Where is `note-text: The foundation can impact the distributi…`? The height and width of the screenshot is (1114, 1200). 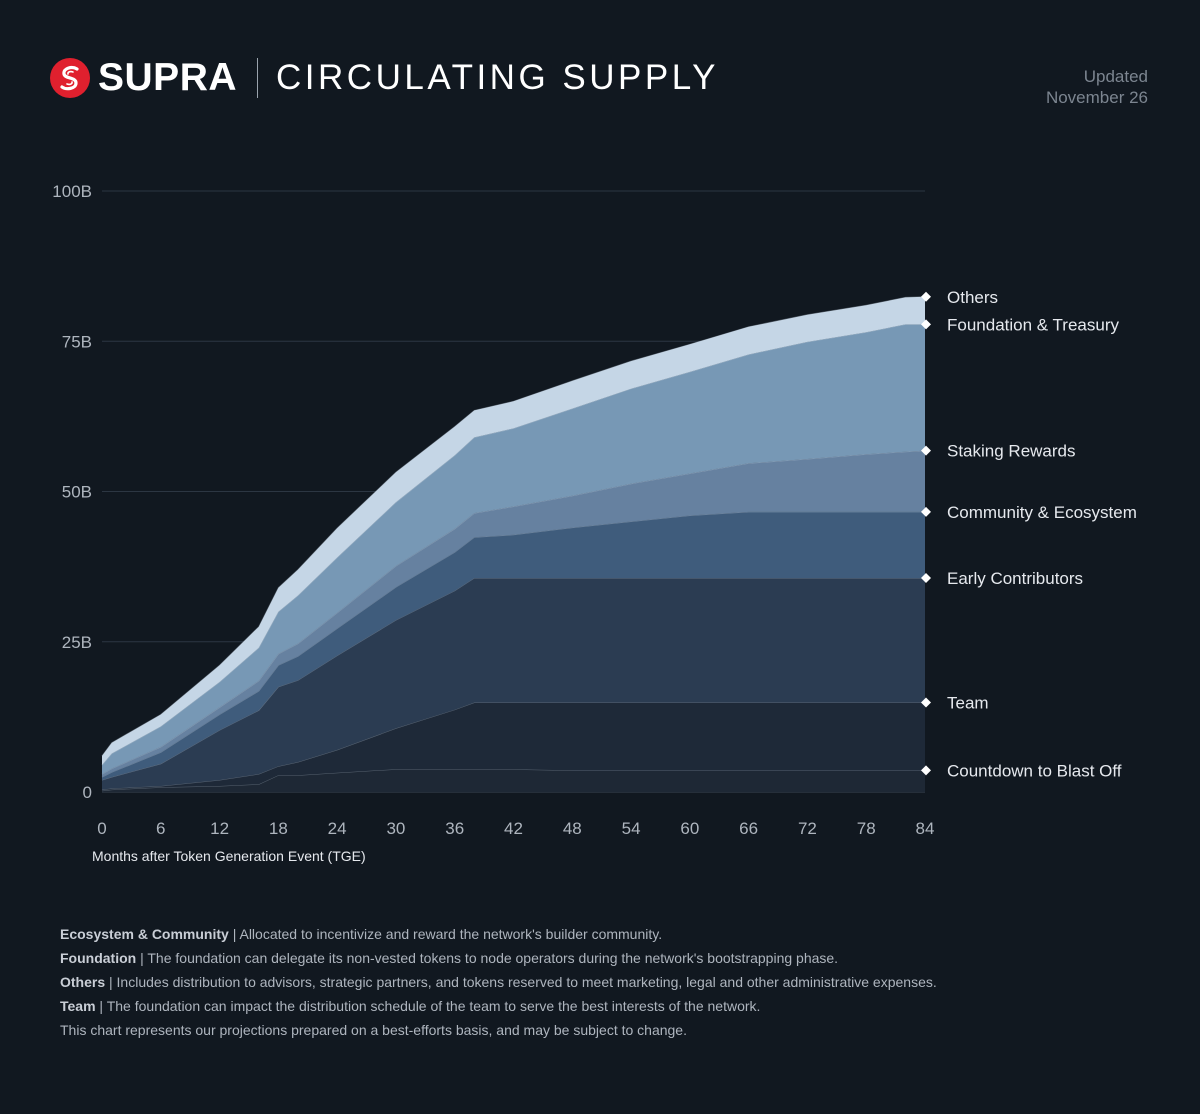 note-text: The foundation can impact the distributi… is located at coordinates (433, 1006).